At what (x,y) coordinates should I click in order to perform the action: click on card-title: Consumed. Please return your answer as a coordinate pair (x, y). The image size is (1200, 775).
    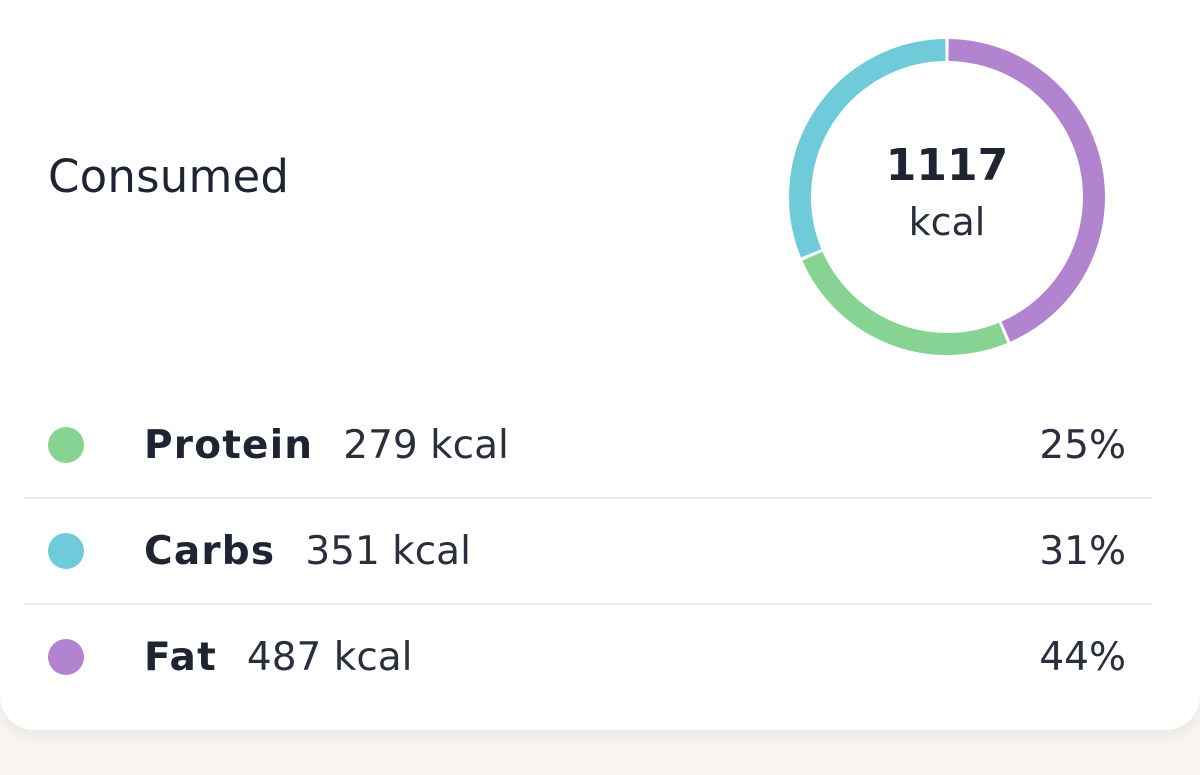
    Looking at the image, I should click on (169, 176).